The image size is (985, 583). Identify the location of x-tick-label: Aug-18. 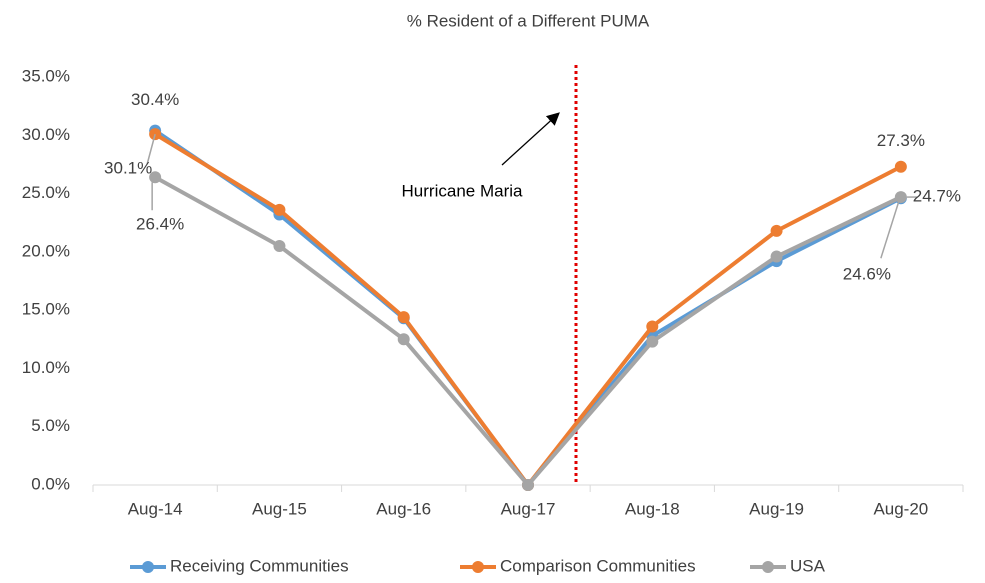
(652, 508).